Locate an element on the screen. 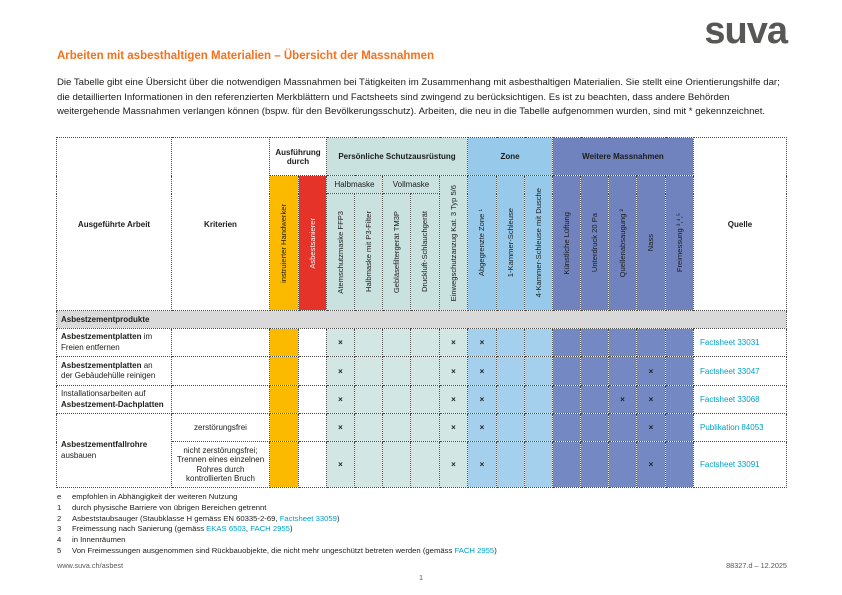 Image resolution: width=842 pixels, height=595 pixels. quelle-link: Factsheet 33068 is located at coordinates (730, 399).